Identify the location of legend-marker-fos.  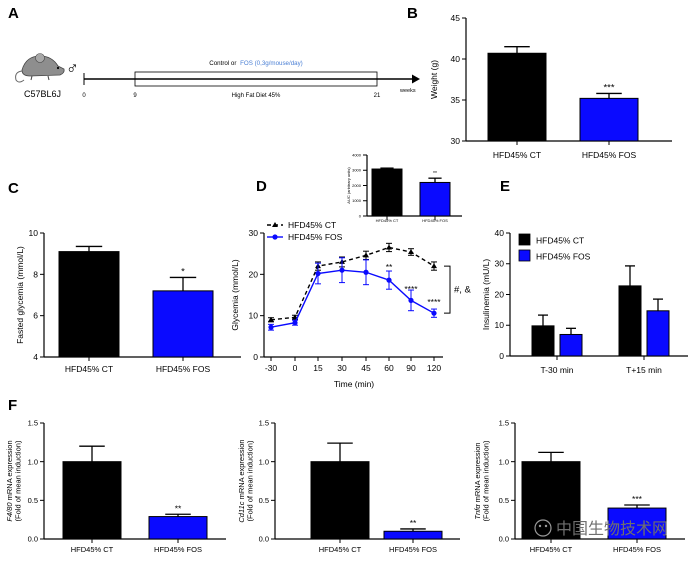
(275, 237).